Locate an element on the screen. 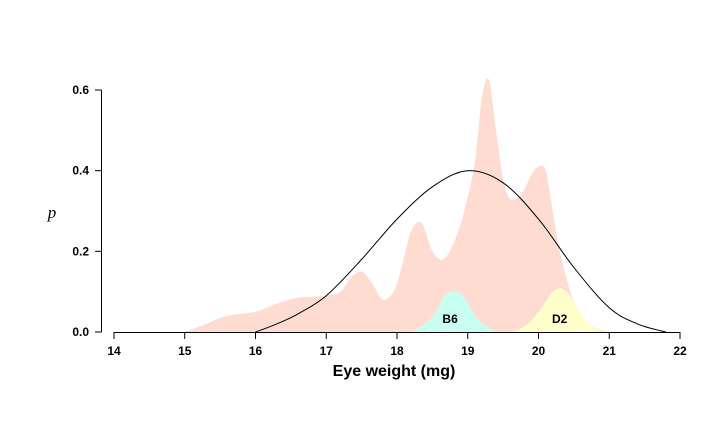  y-tick-label: 0.0 is located at coordinates (80, 332).